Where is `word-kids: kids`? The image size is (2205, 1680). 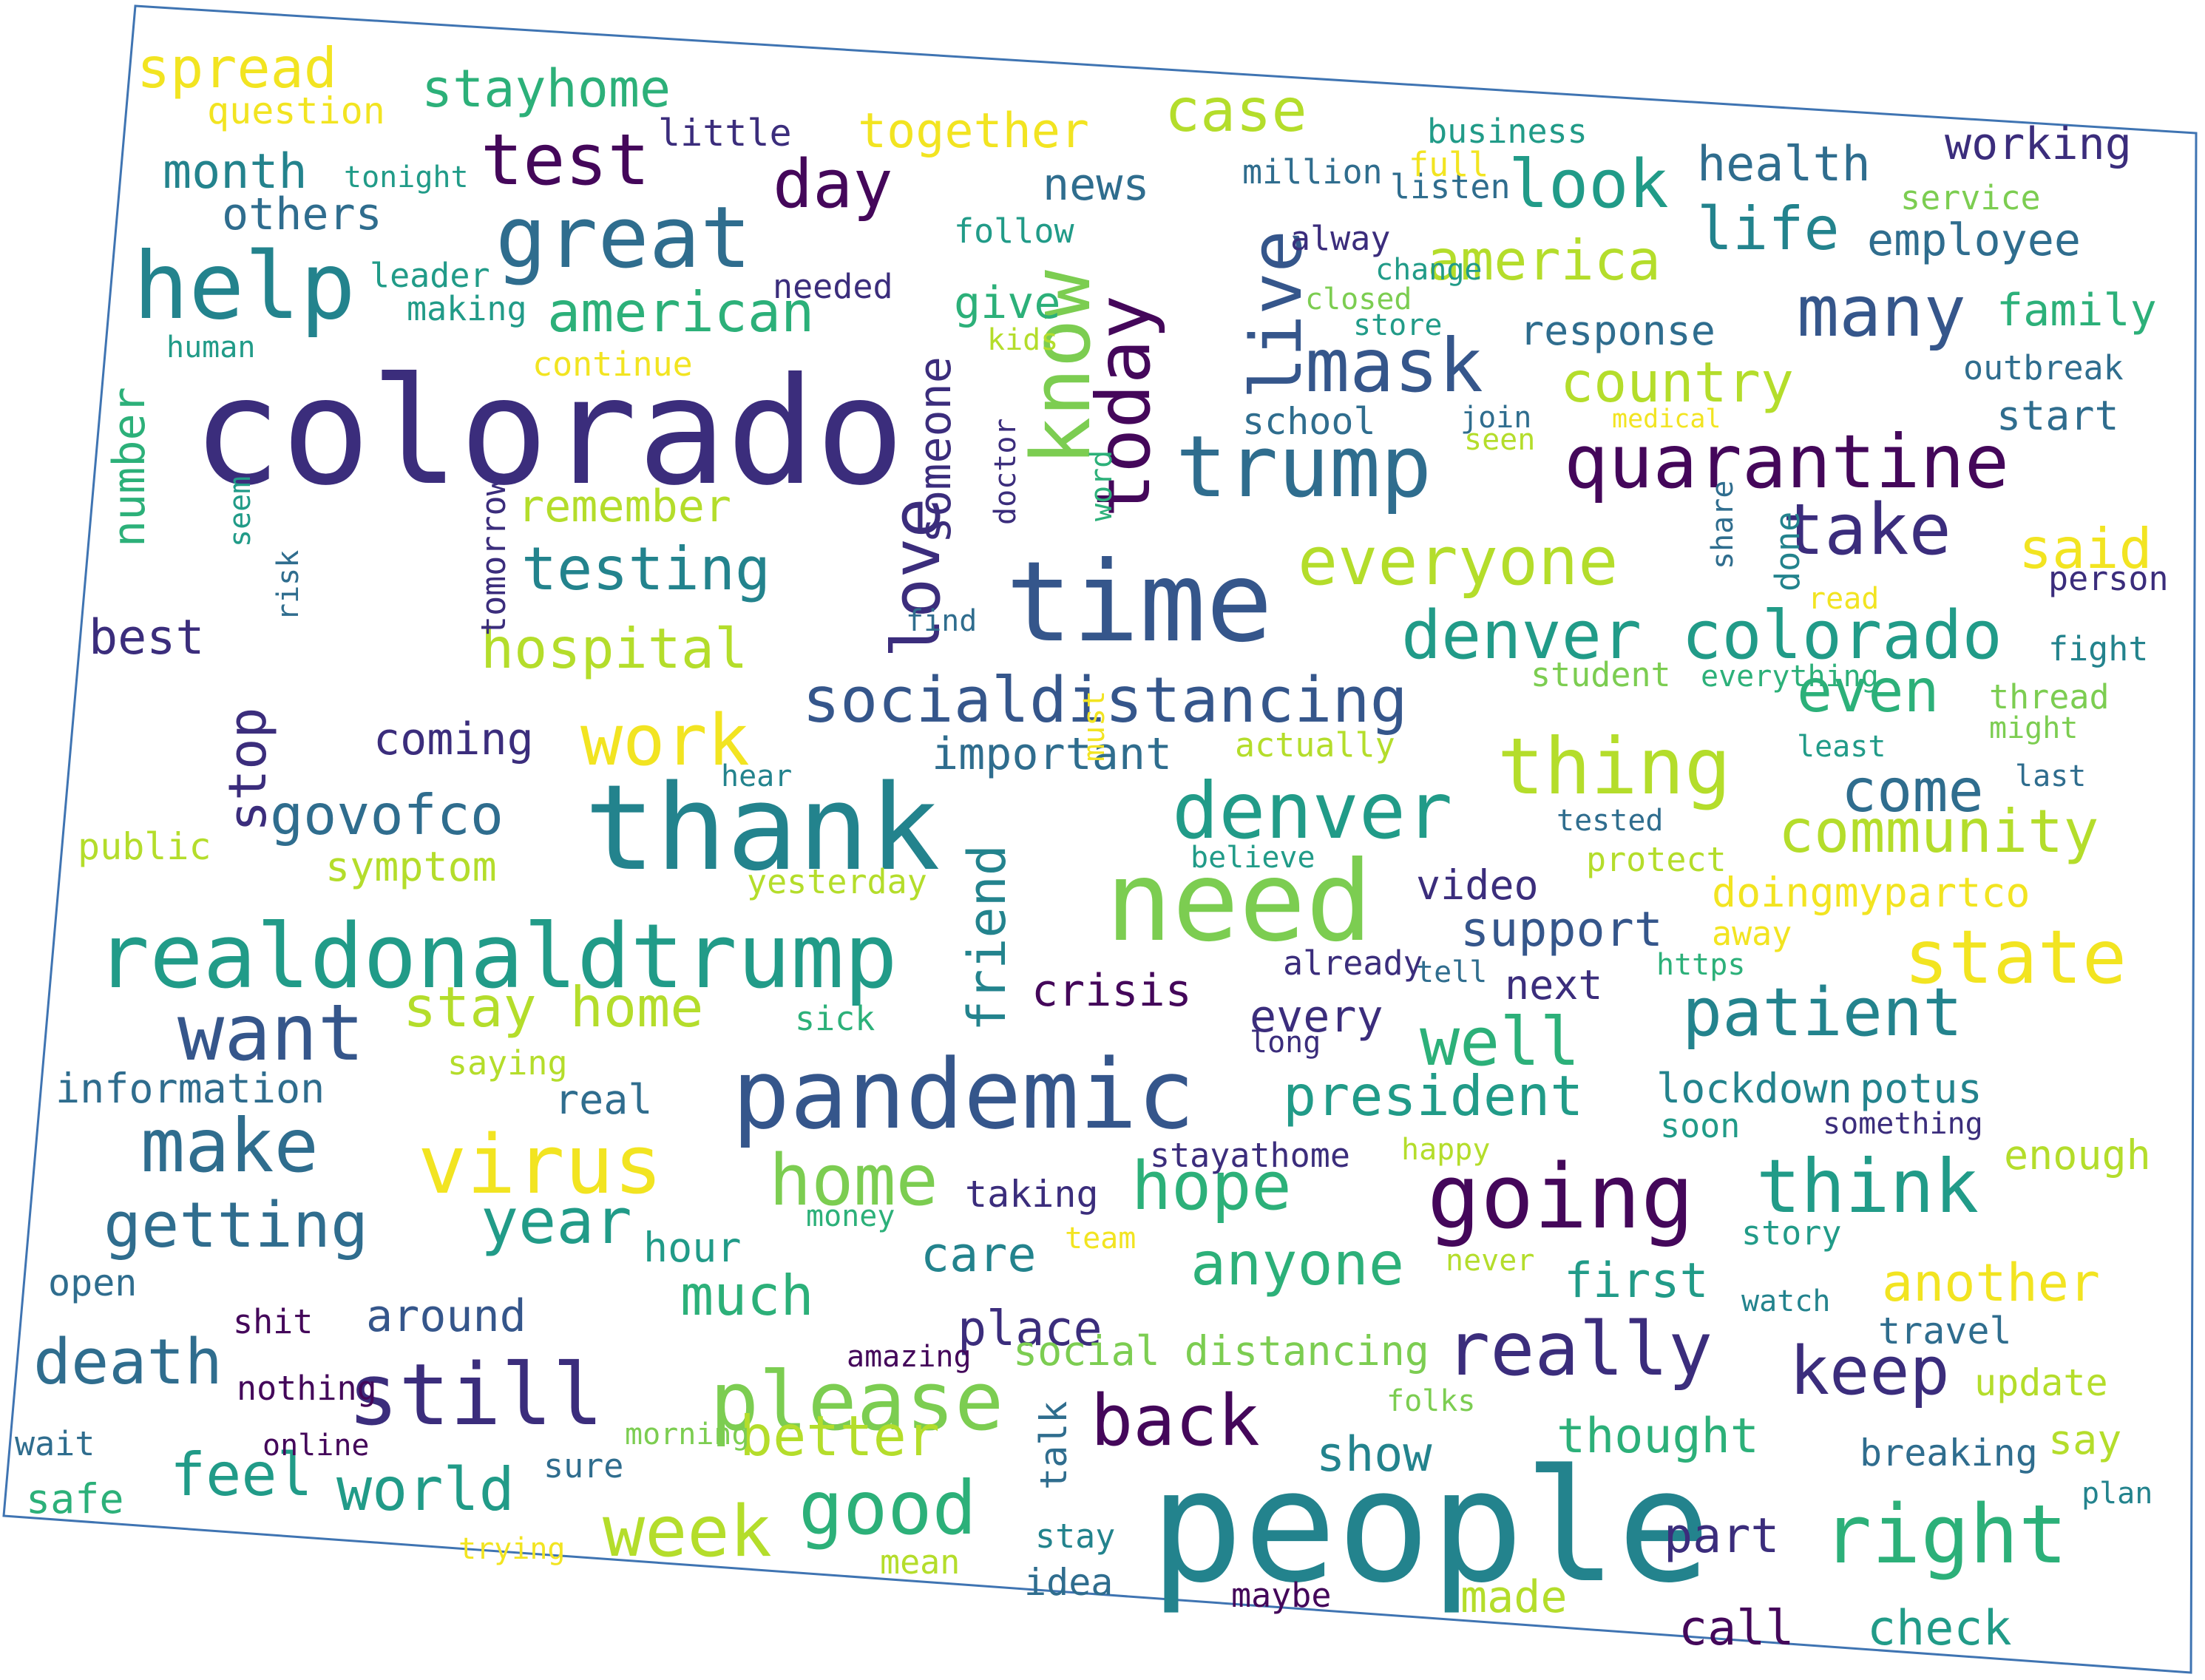
word-kids: kids is located at coordinates (1023, 340).